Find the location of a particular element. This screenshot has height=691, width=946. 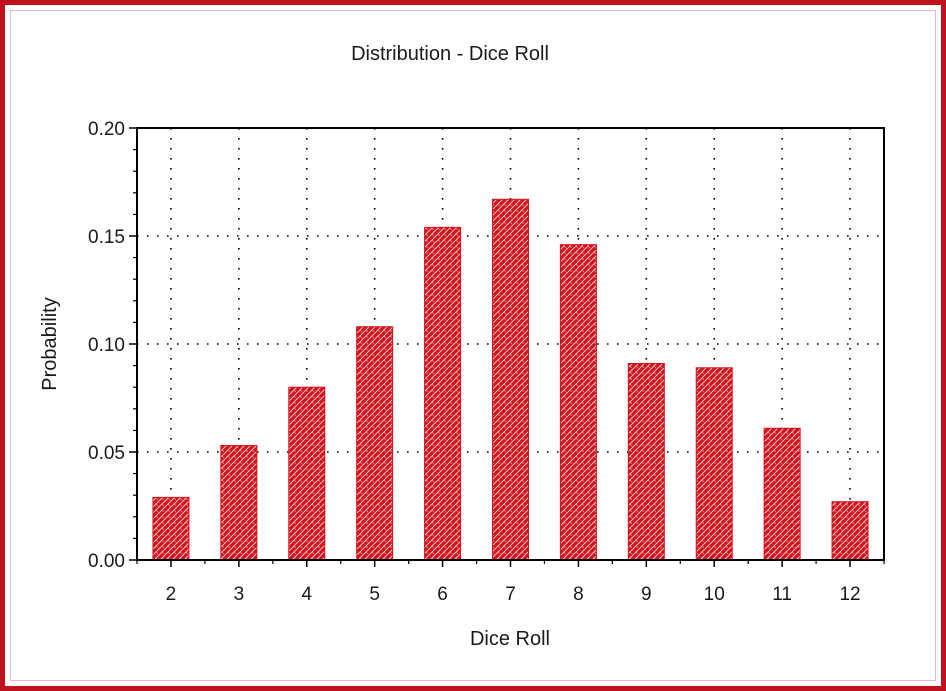

x-tick-label: 11 is located at coordinates (782, 594).